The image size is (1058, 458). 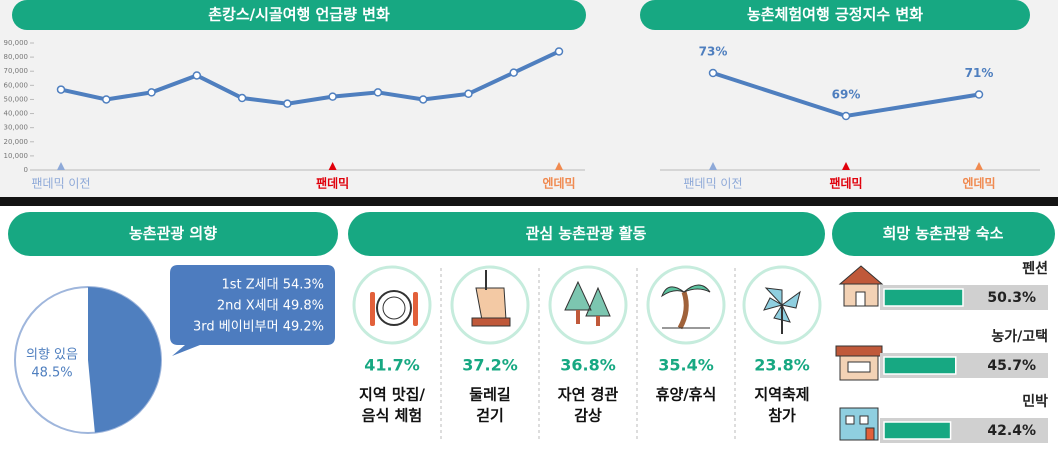 What do you see at coordinates (588, 395) in the screenshot?
I see `activity-label: 자연 경관` at bounding box center [588, 395].